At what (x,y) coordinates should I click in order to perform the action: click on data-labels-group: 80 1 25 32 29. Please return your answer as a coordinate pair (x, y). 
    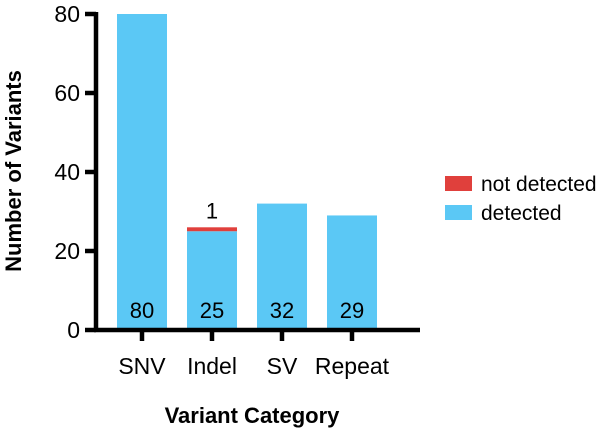
    Looking at the image, I should click on (247, 260).